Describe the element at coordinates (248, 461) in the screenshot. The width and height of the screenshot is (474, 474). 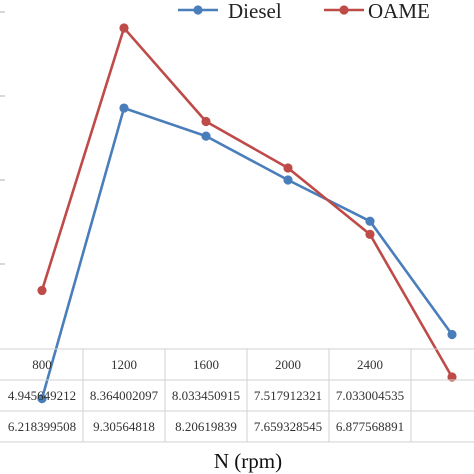
I see `x-axis-label: N (rpm)` at that location.